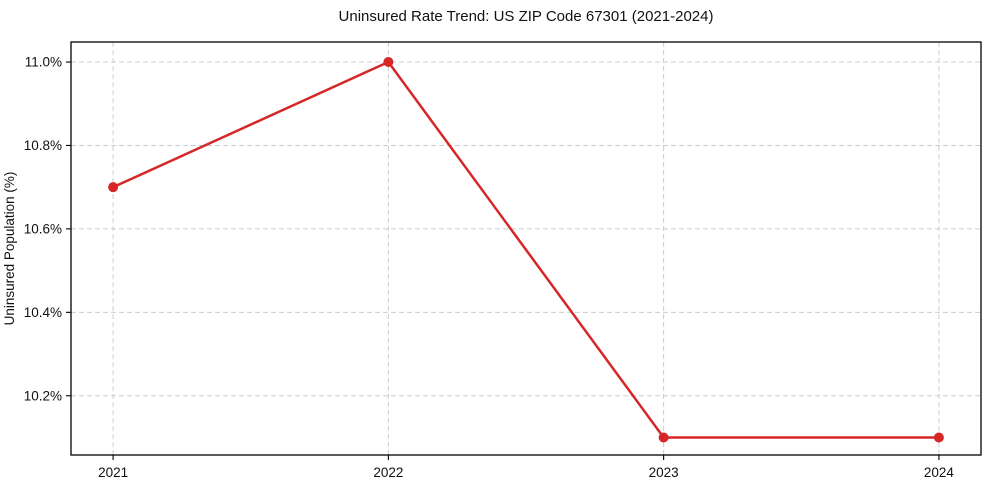  I want to click on y-tick-label: 10.8%, so click(43, 145).